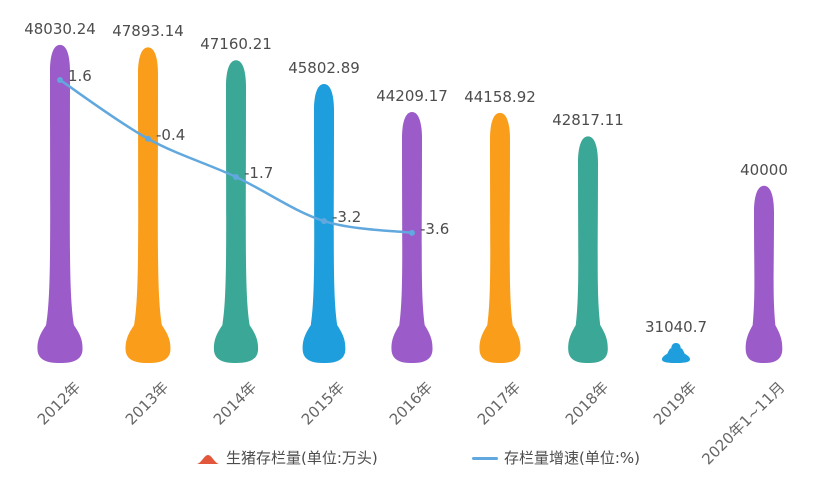 This screenshot has width=820, height=496. I want to click on legend-item-growth-rate: 存栏量增速(单位:%), so click(556, 458).